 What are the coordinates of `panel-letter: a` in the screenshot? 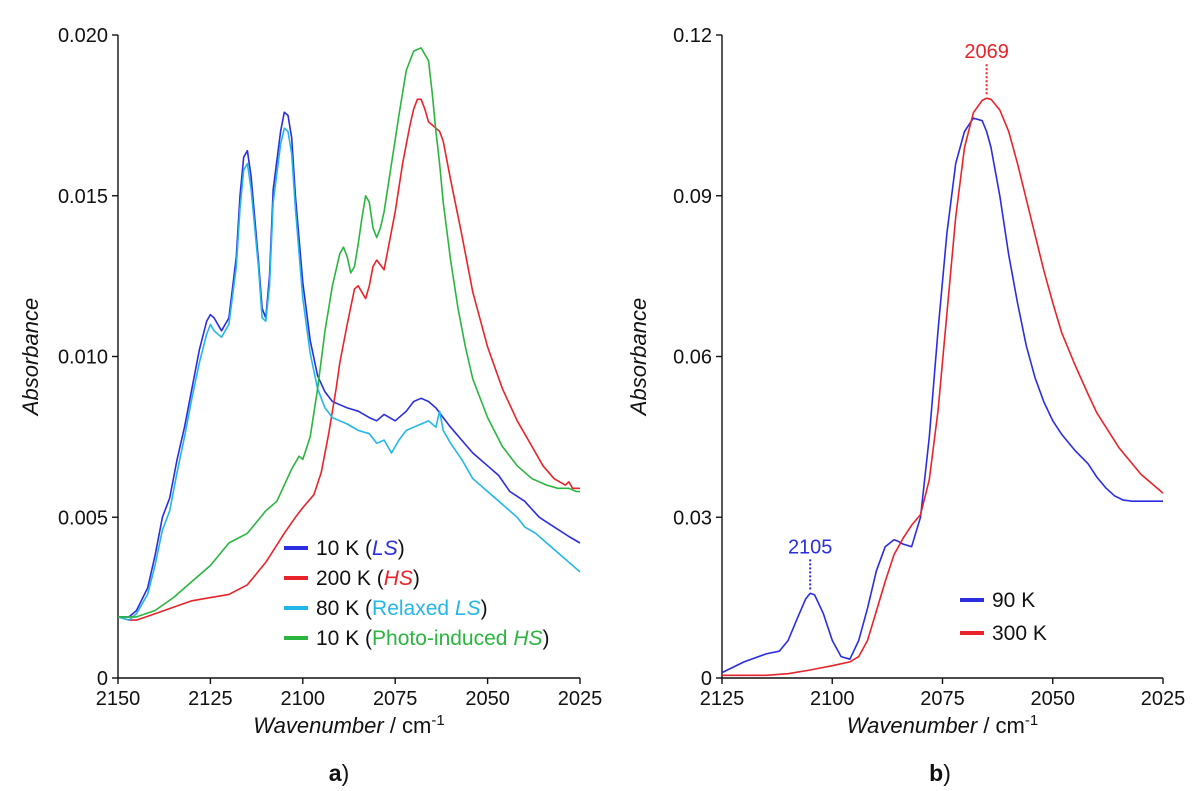 It's located at (335, 773).